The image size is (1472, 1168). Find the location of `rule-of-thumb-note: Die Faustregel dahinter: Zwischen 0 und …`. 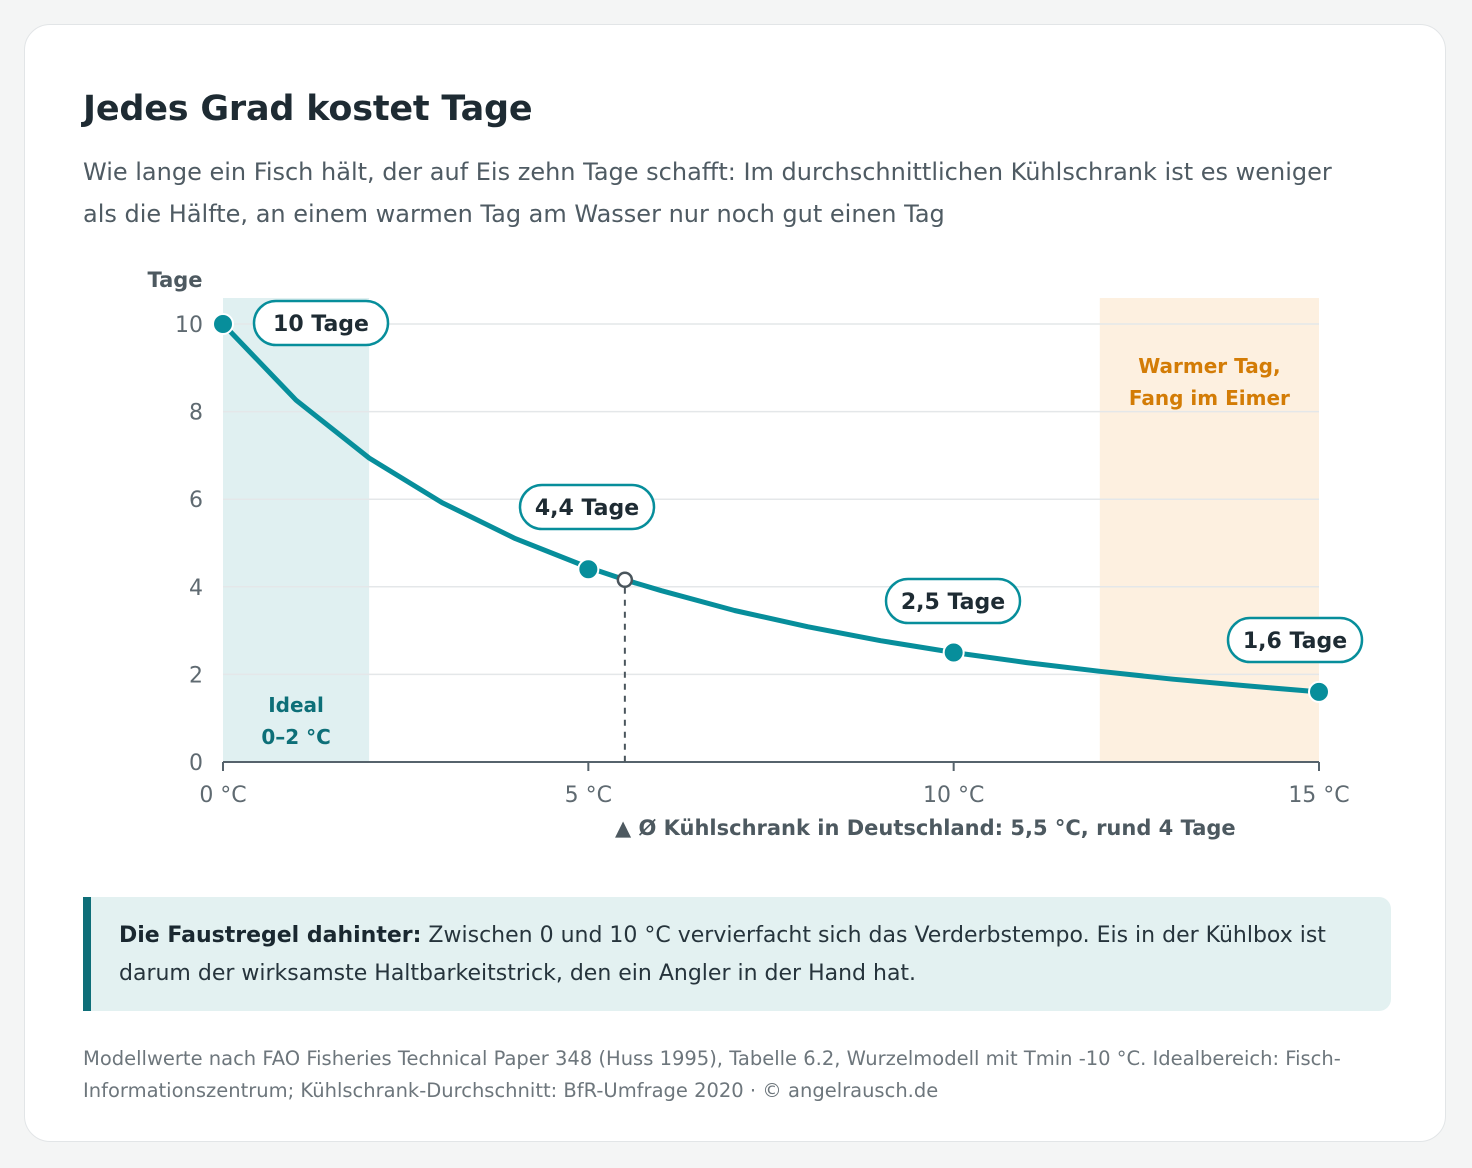

rule-of-thumb-note: Die Faustregel dahinter: Zwischen 0 und … is located at coordinates (737, 954).